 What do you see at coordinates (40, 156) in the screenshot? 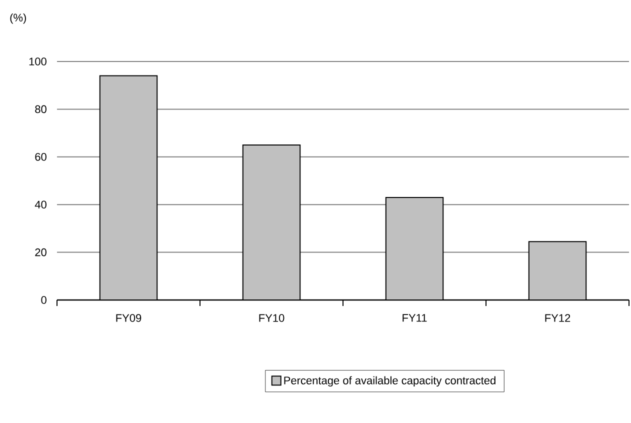
I see `y-tick-label: 60` at bounding box center [40, 156].